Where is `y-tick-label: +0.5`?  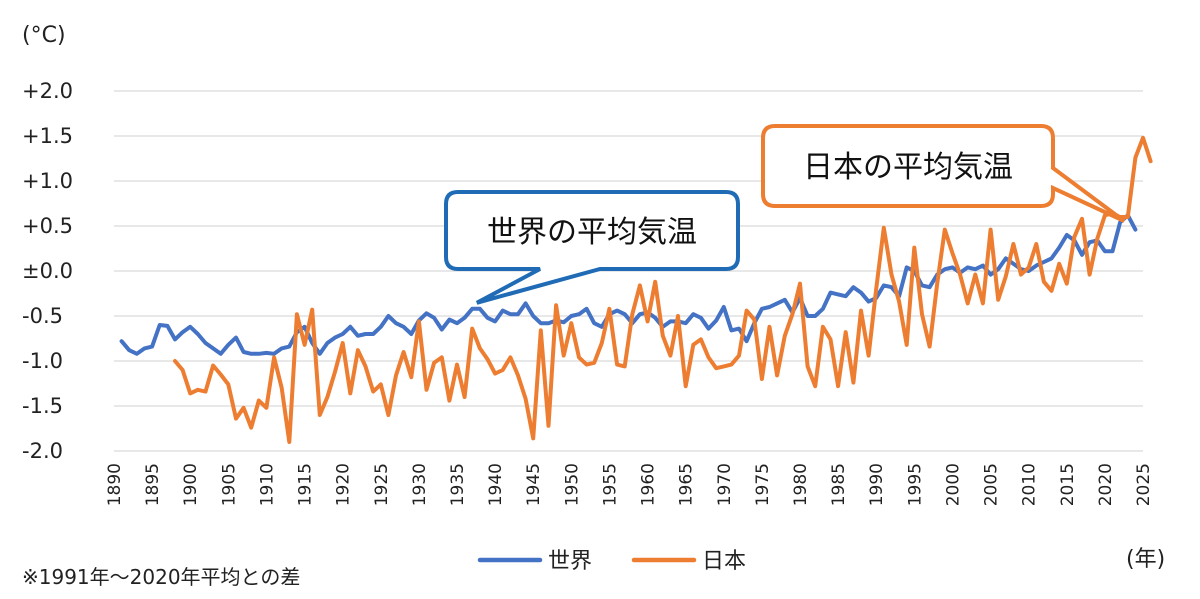 y-tick-label: +0.5 is located at coordinates (47, 226).